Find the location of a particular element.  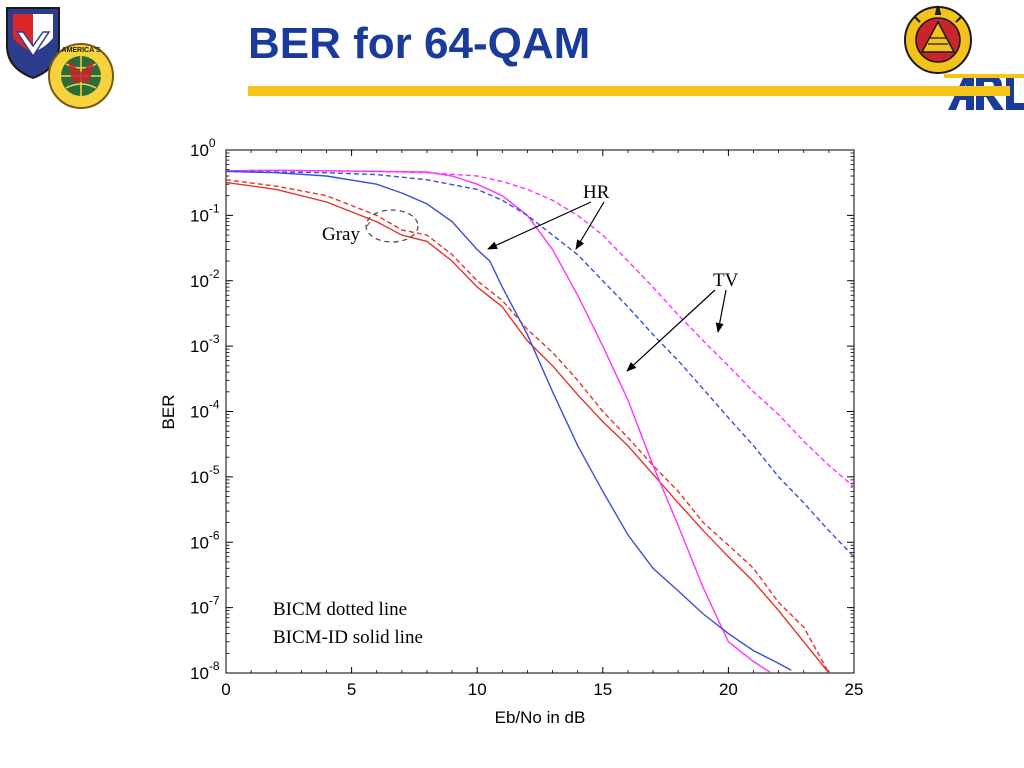

technology-to-win-badge is located at coordinates (938, 39).